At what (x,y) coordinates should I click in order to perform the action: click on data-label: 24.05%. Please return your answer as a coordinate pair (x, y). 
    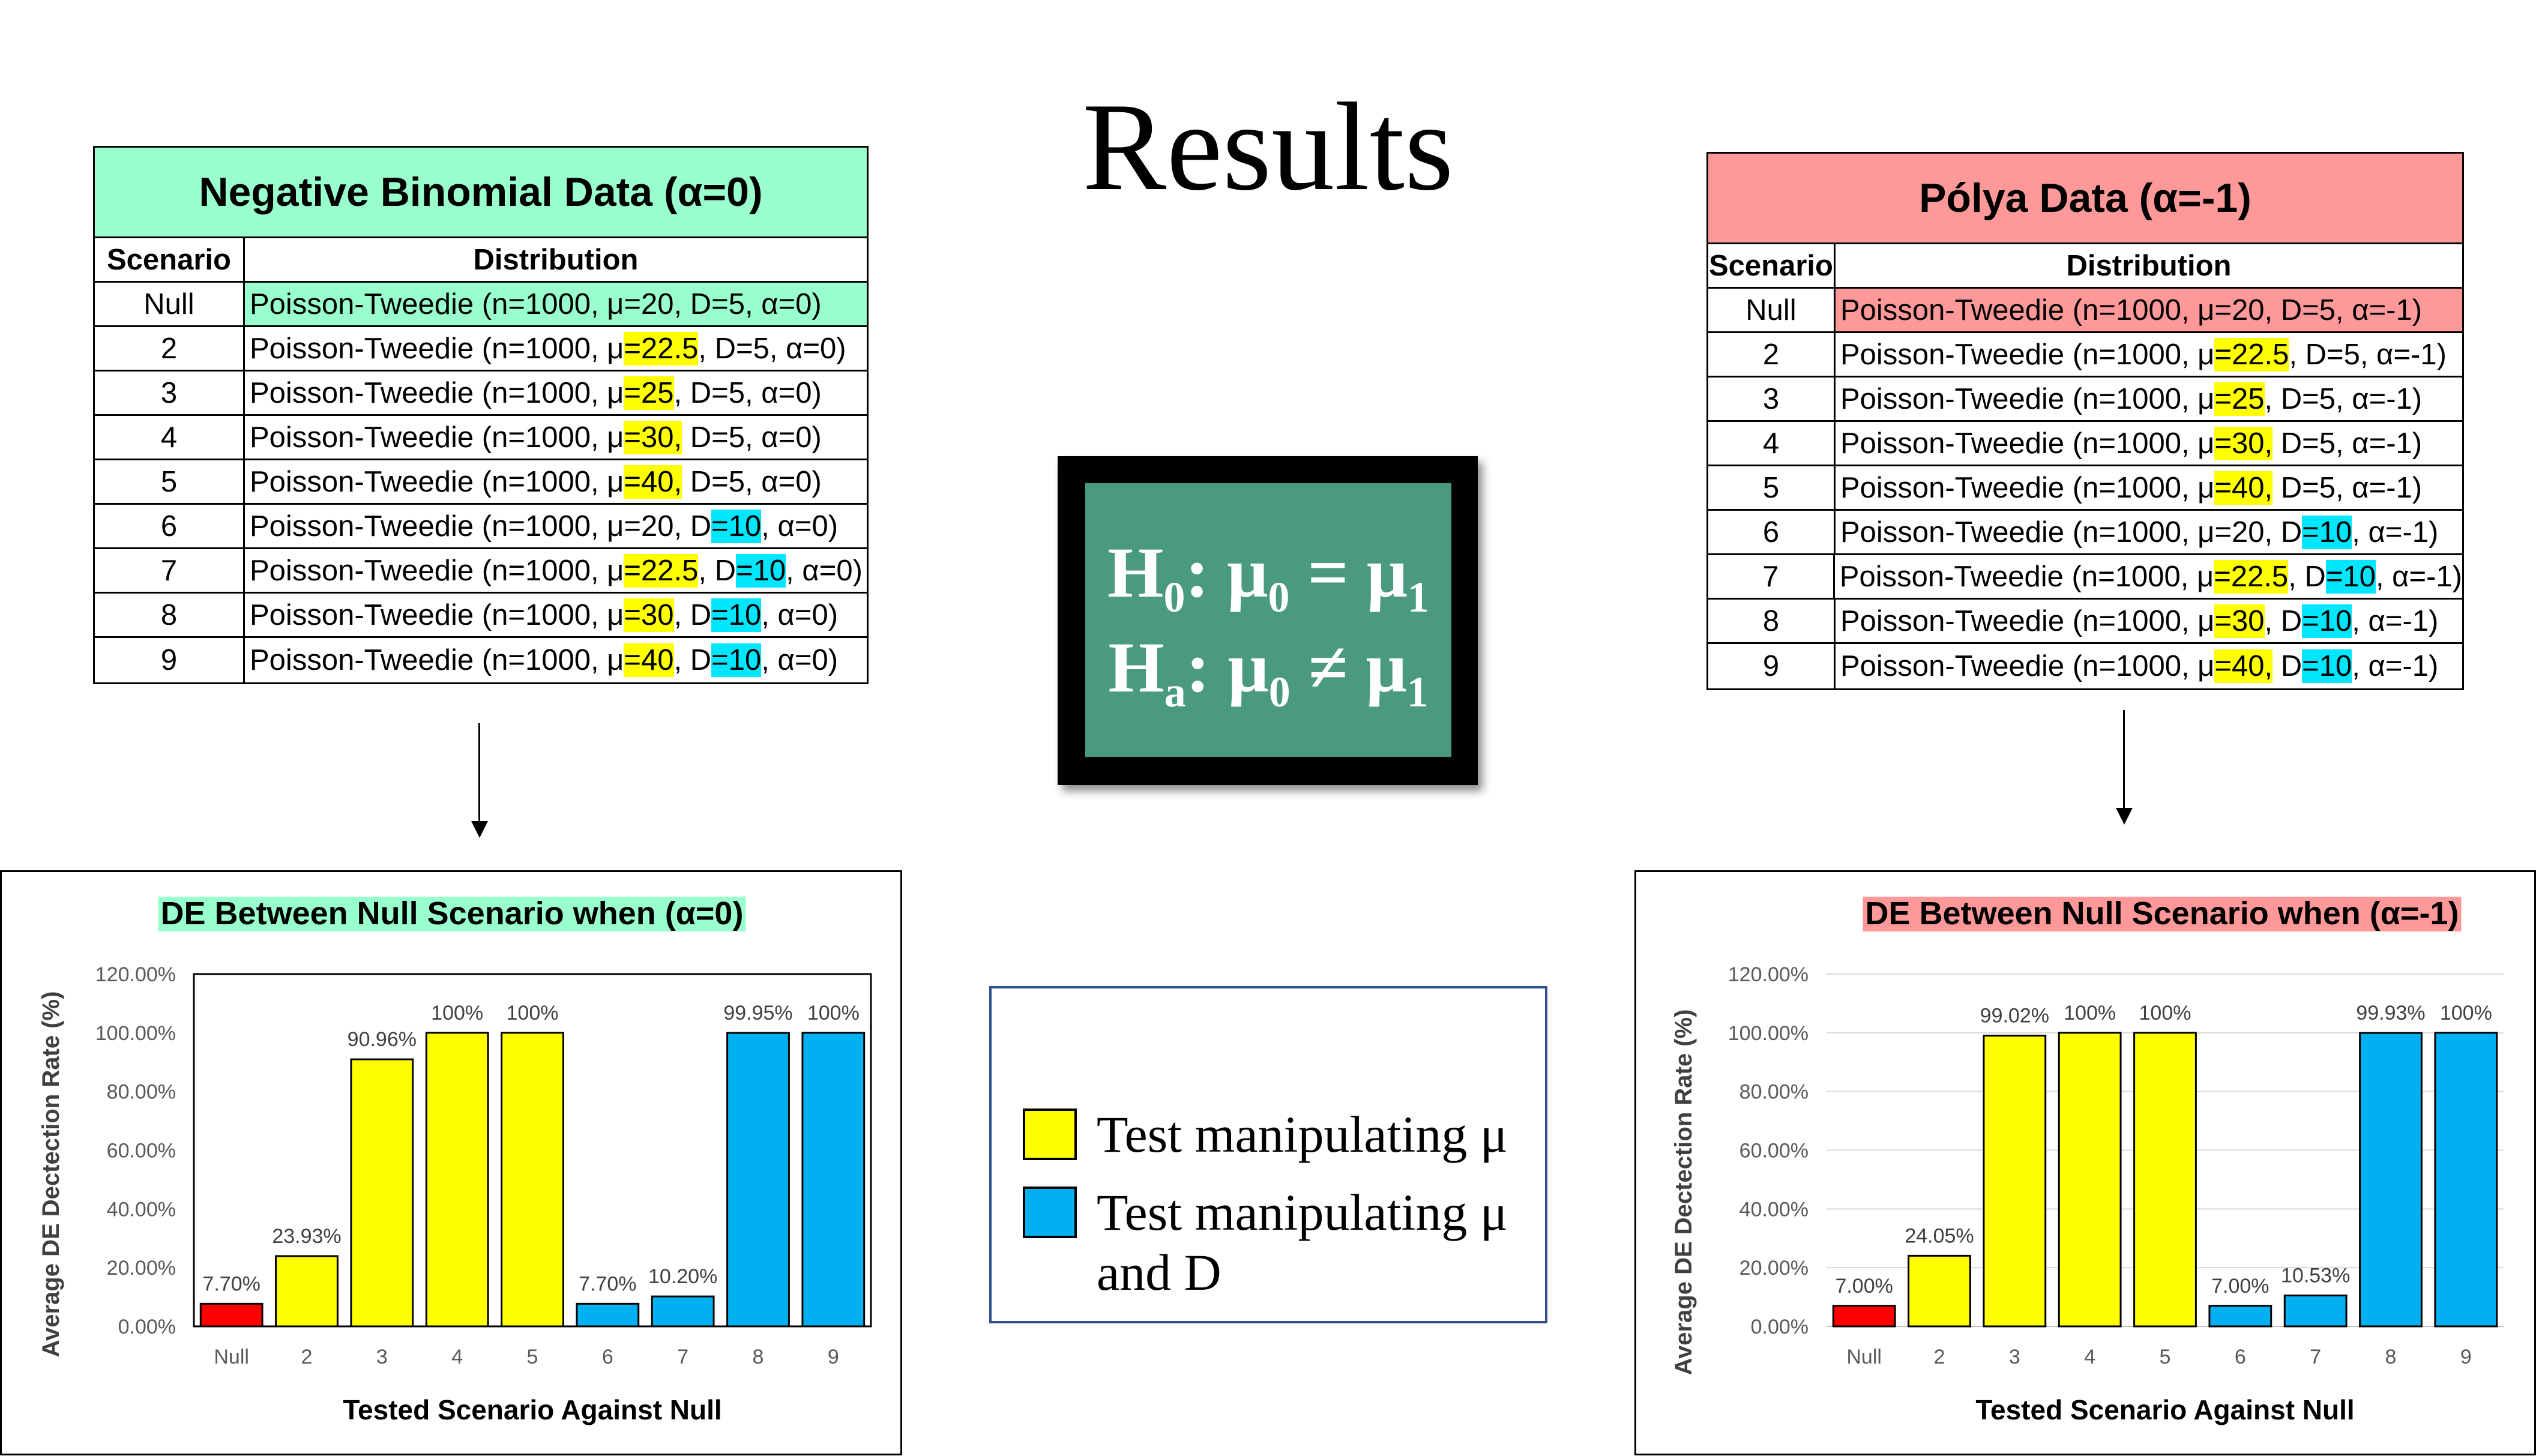
    Looking at the image, I should click on (1939, 1235).